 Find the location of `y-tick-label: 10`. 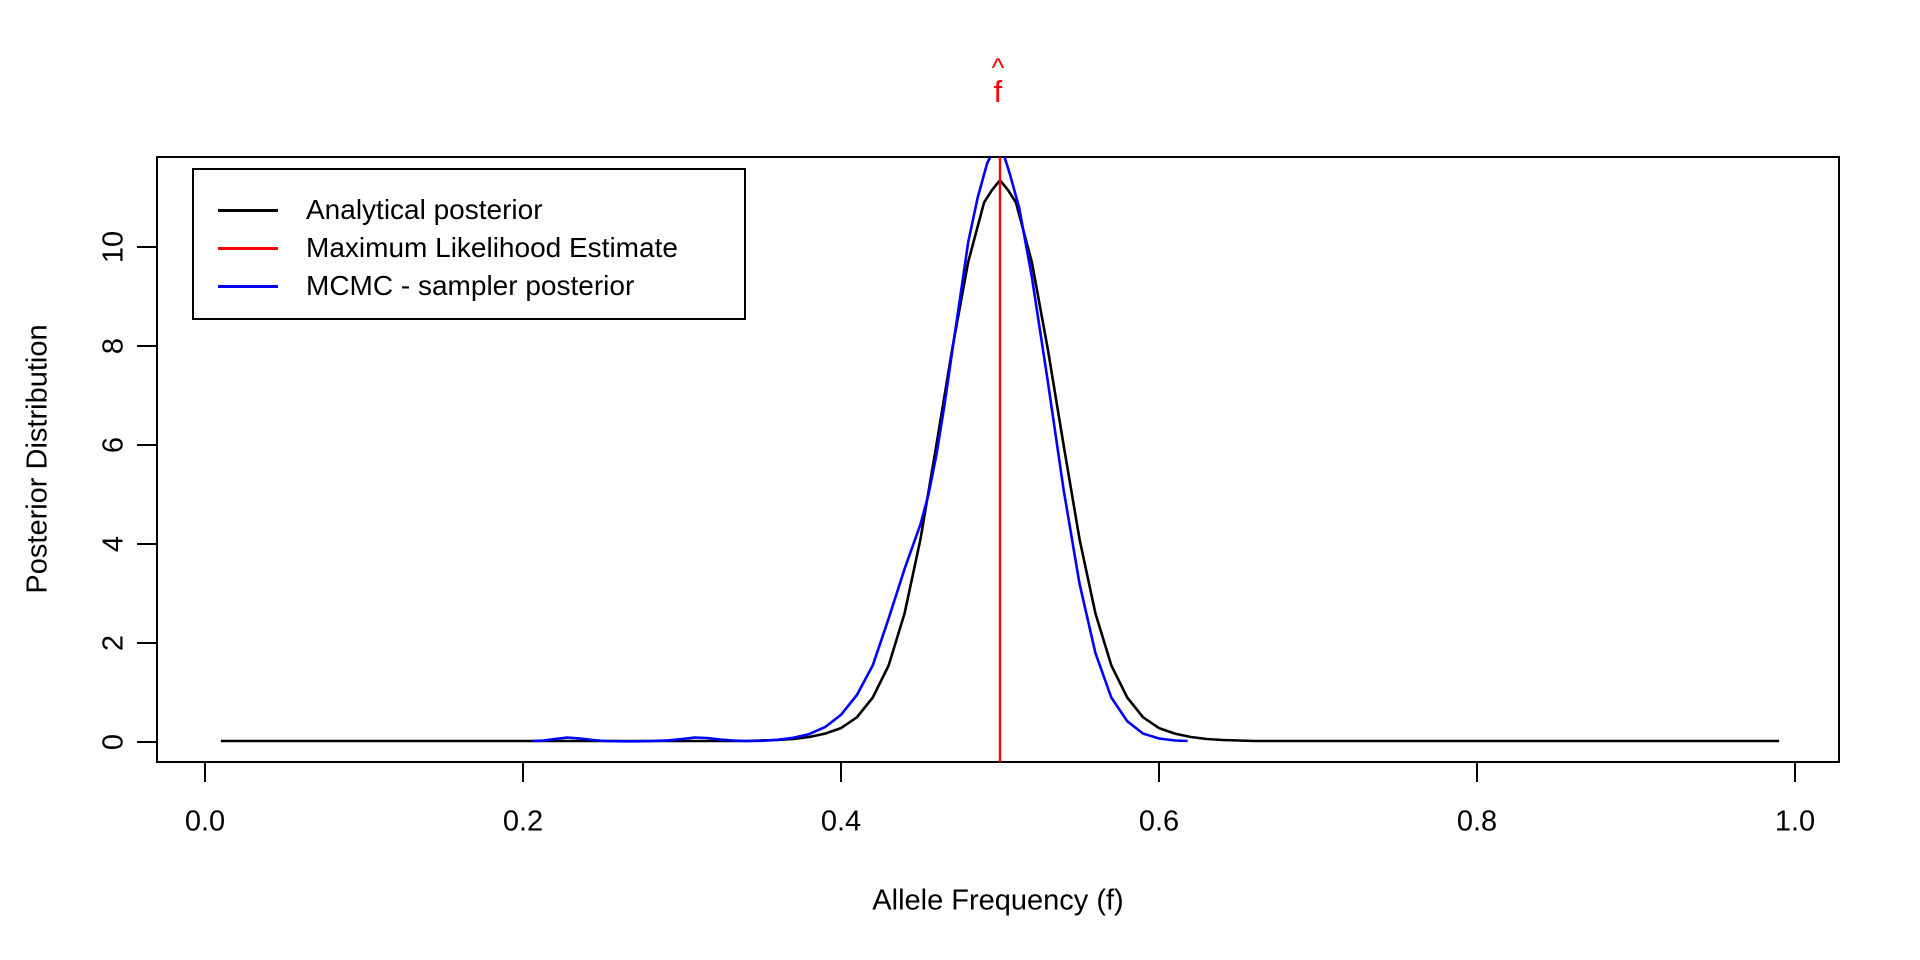

y-tick-label: 10 is located at coordinates (113, 247).